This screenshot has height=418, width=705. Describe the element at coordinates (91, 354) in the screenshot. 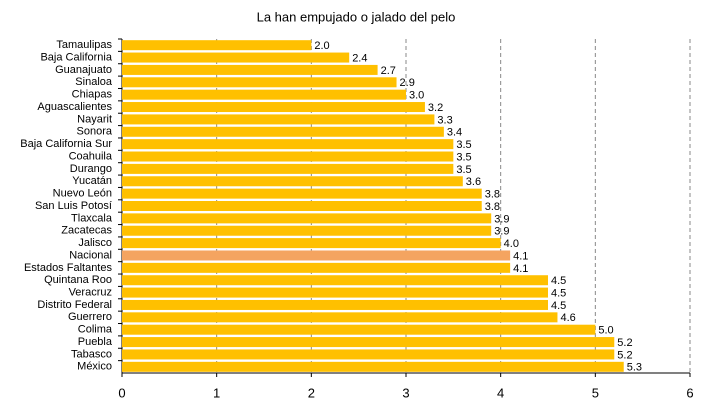

I see `y-tick-label: Tabasco` at that location.